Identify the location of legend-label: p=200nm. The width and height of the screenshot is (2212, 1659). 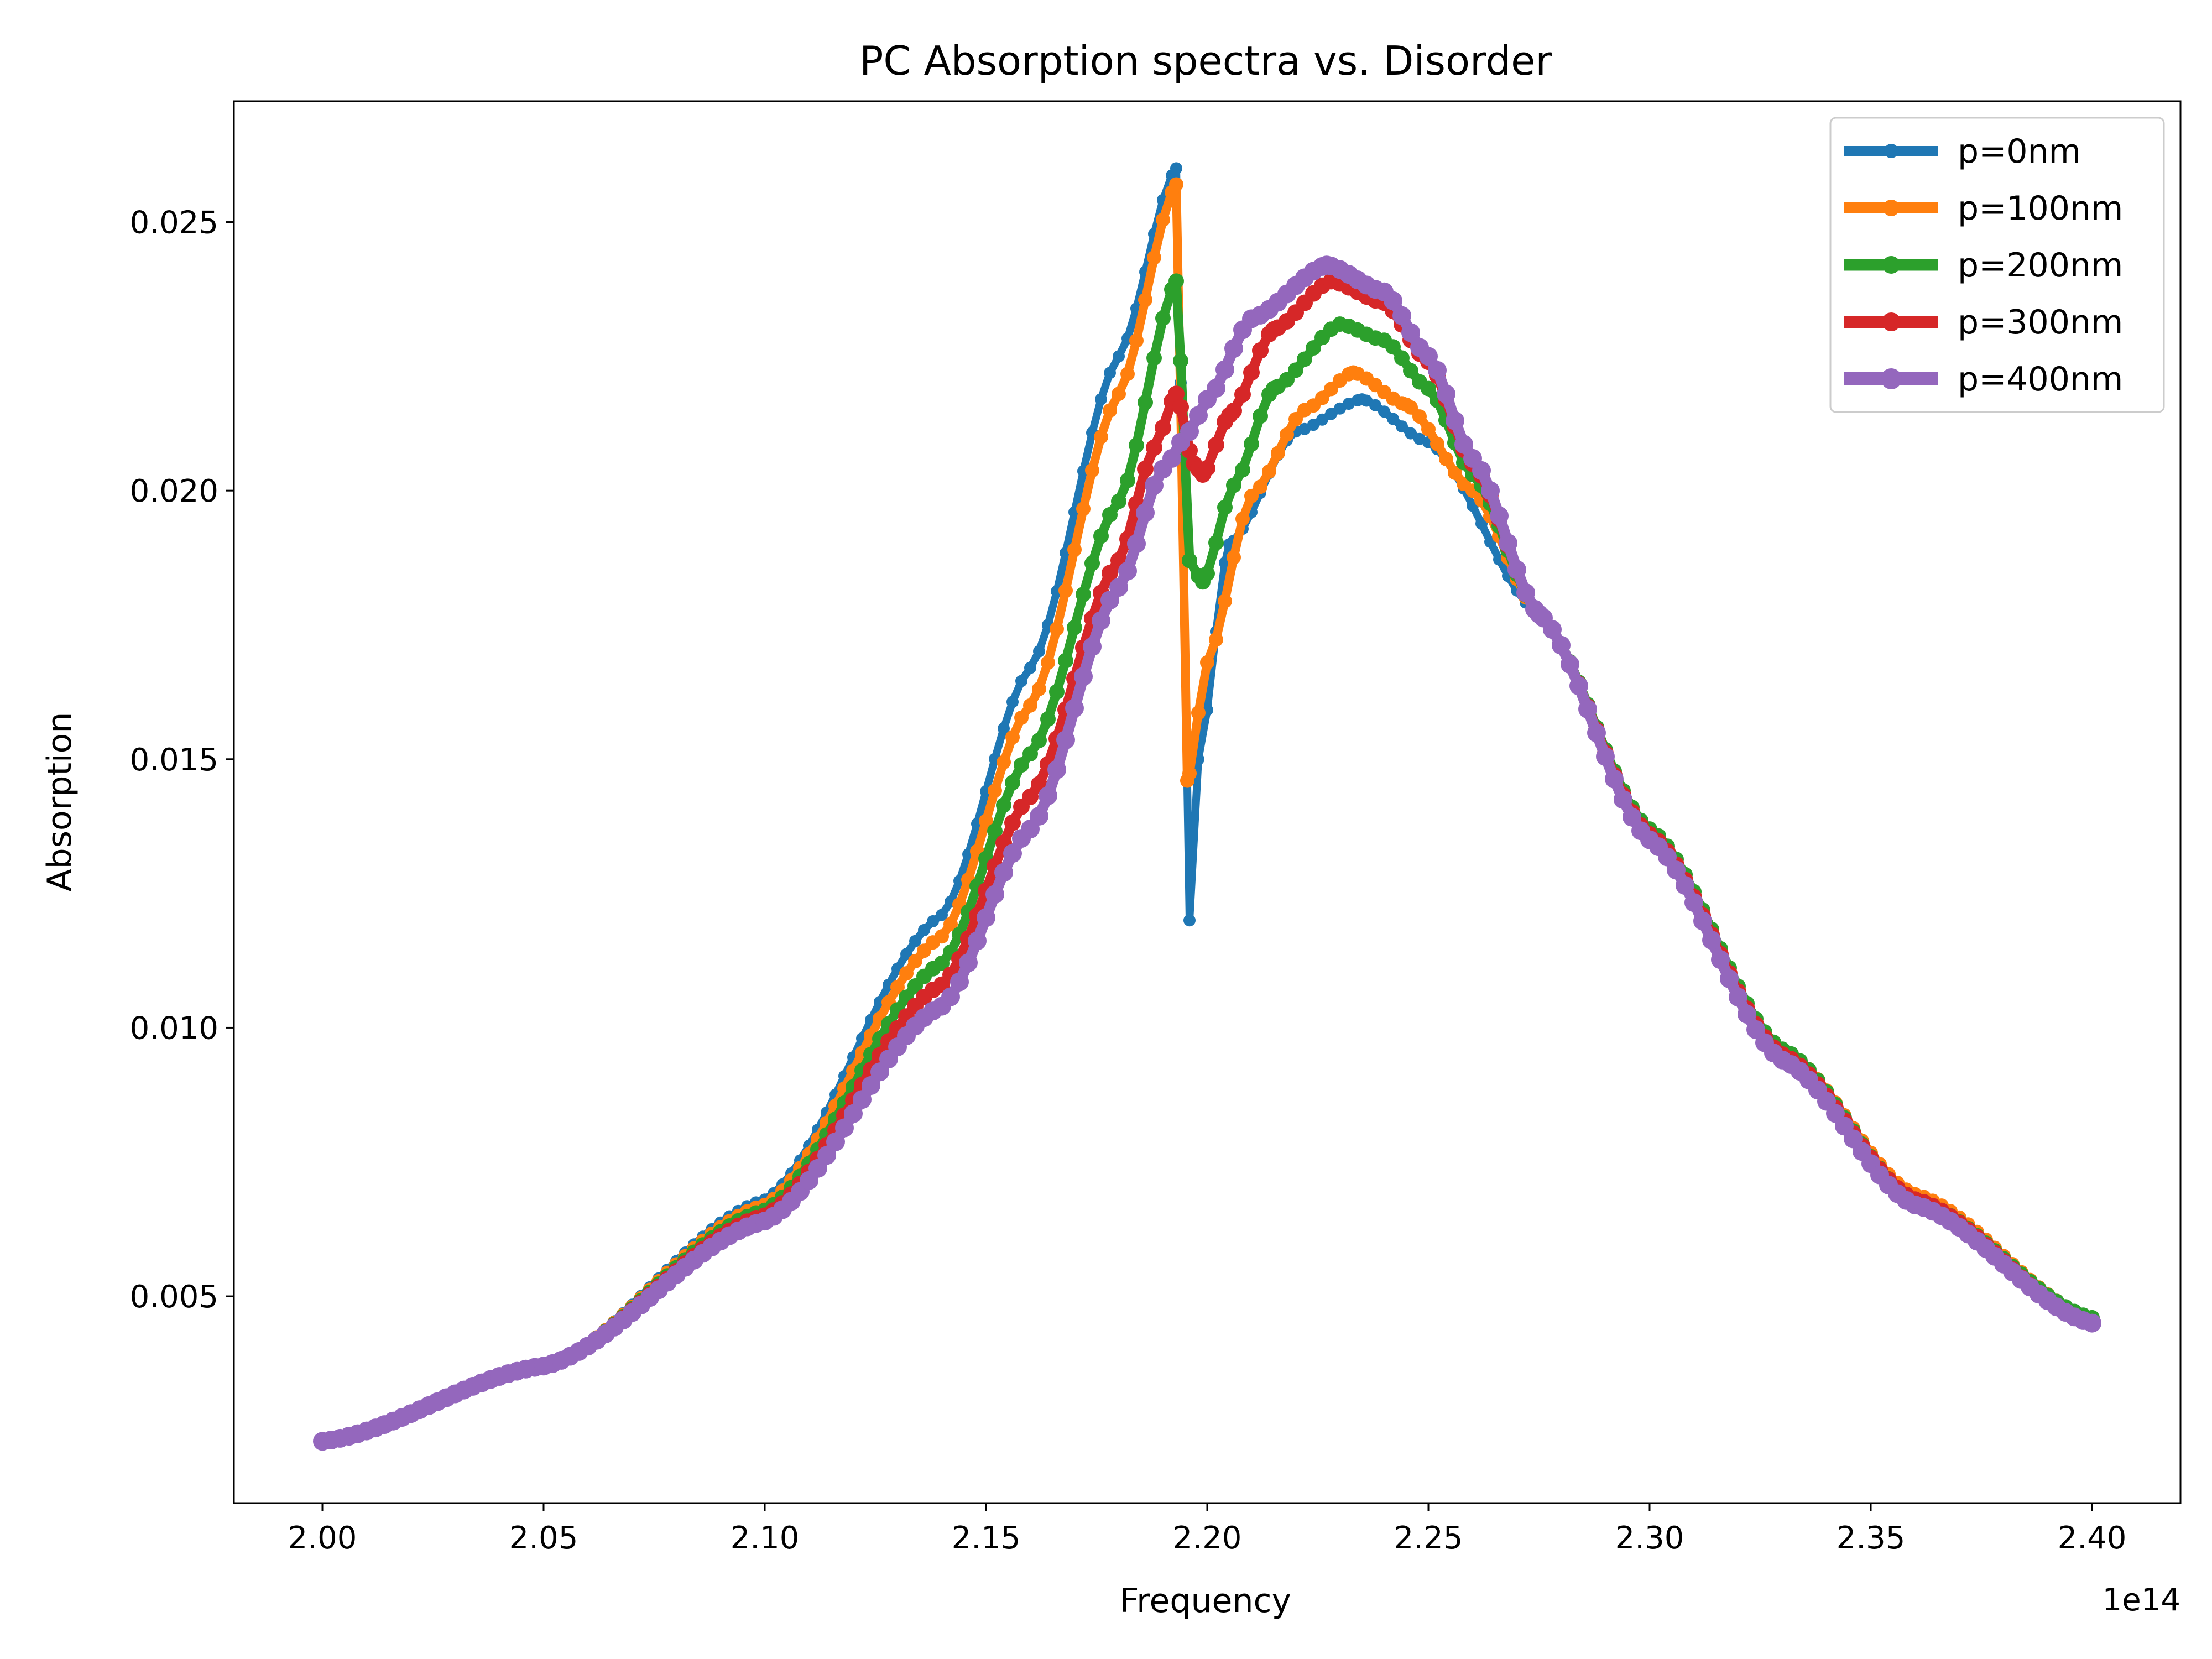
(2041, 266).